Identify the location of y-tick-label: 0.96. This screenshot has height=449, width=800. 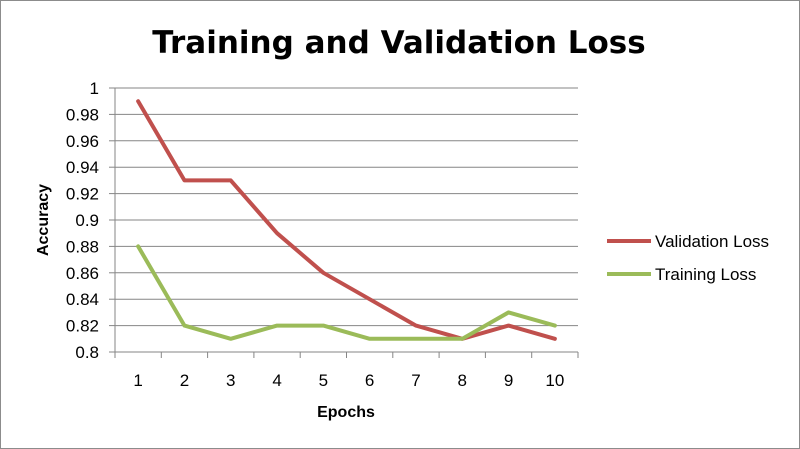
(82, 141).